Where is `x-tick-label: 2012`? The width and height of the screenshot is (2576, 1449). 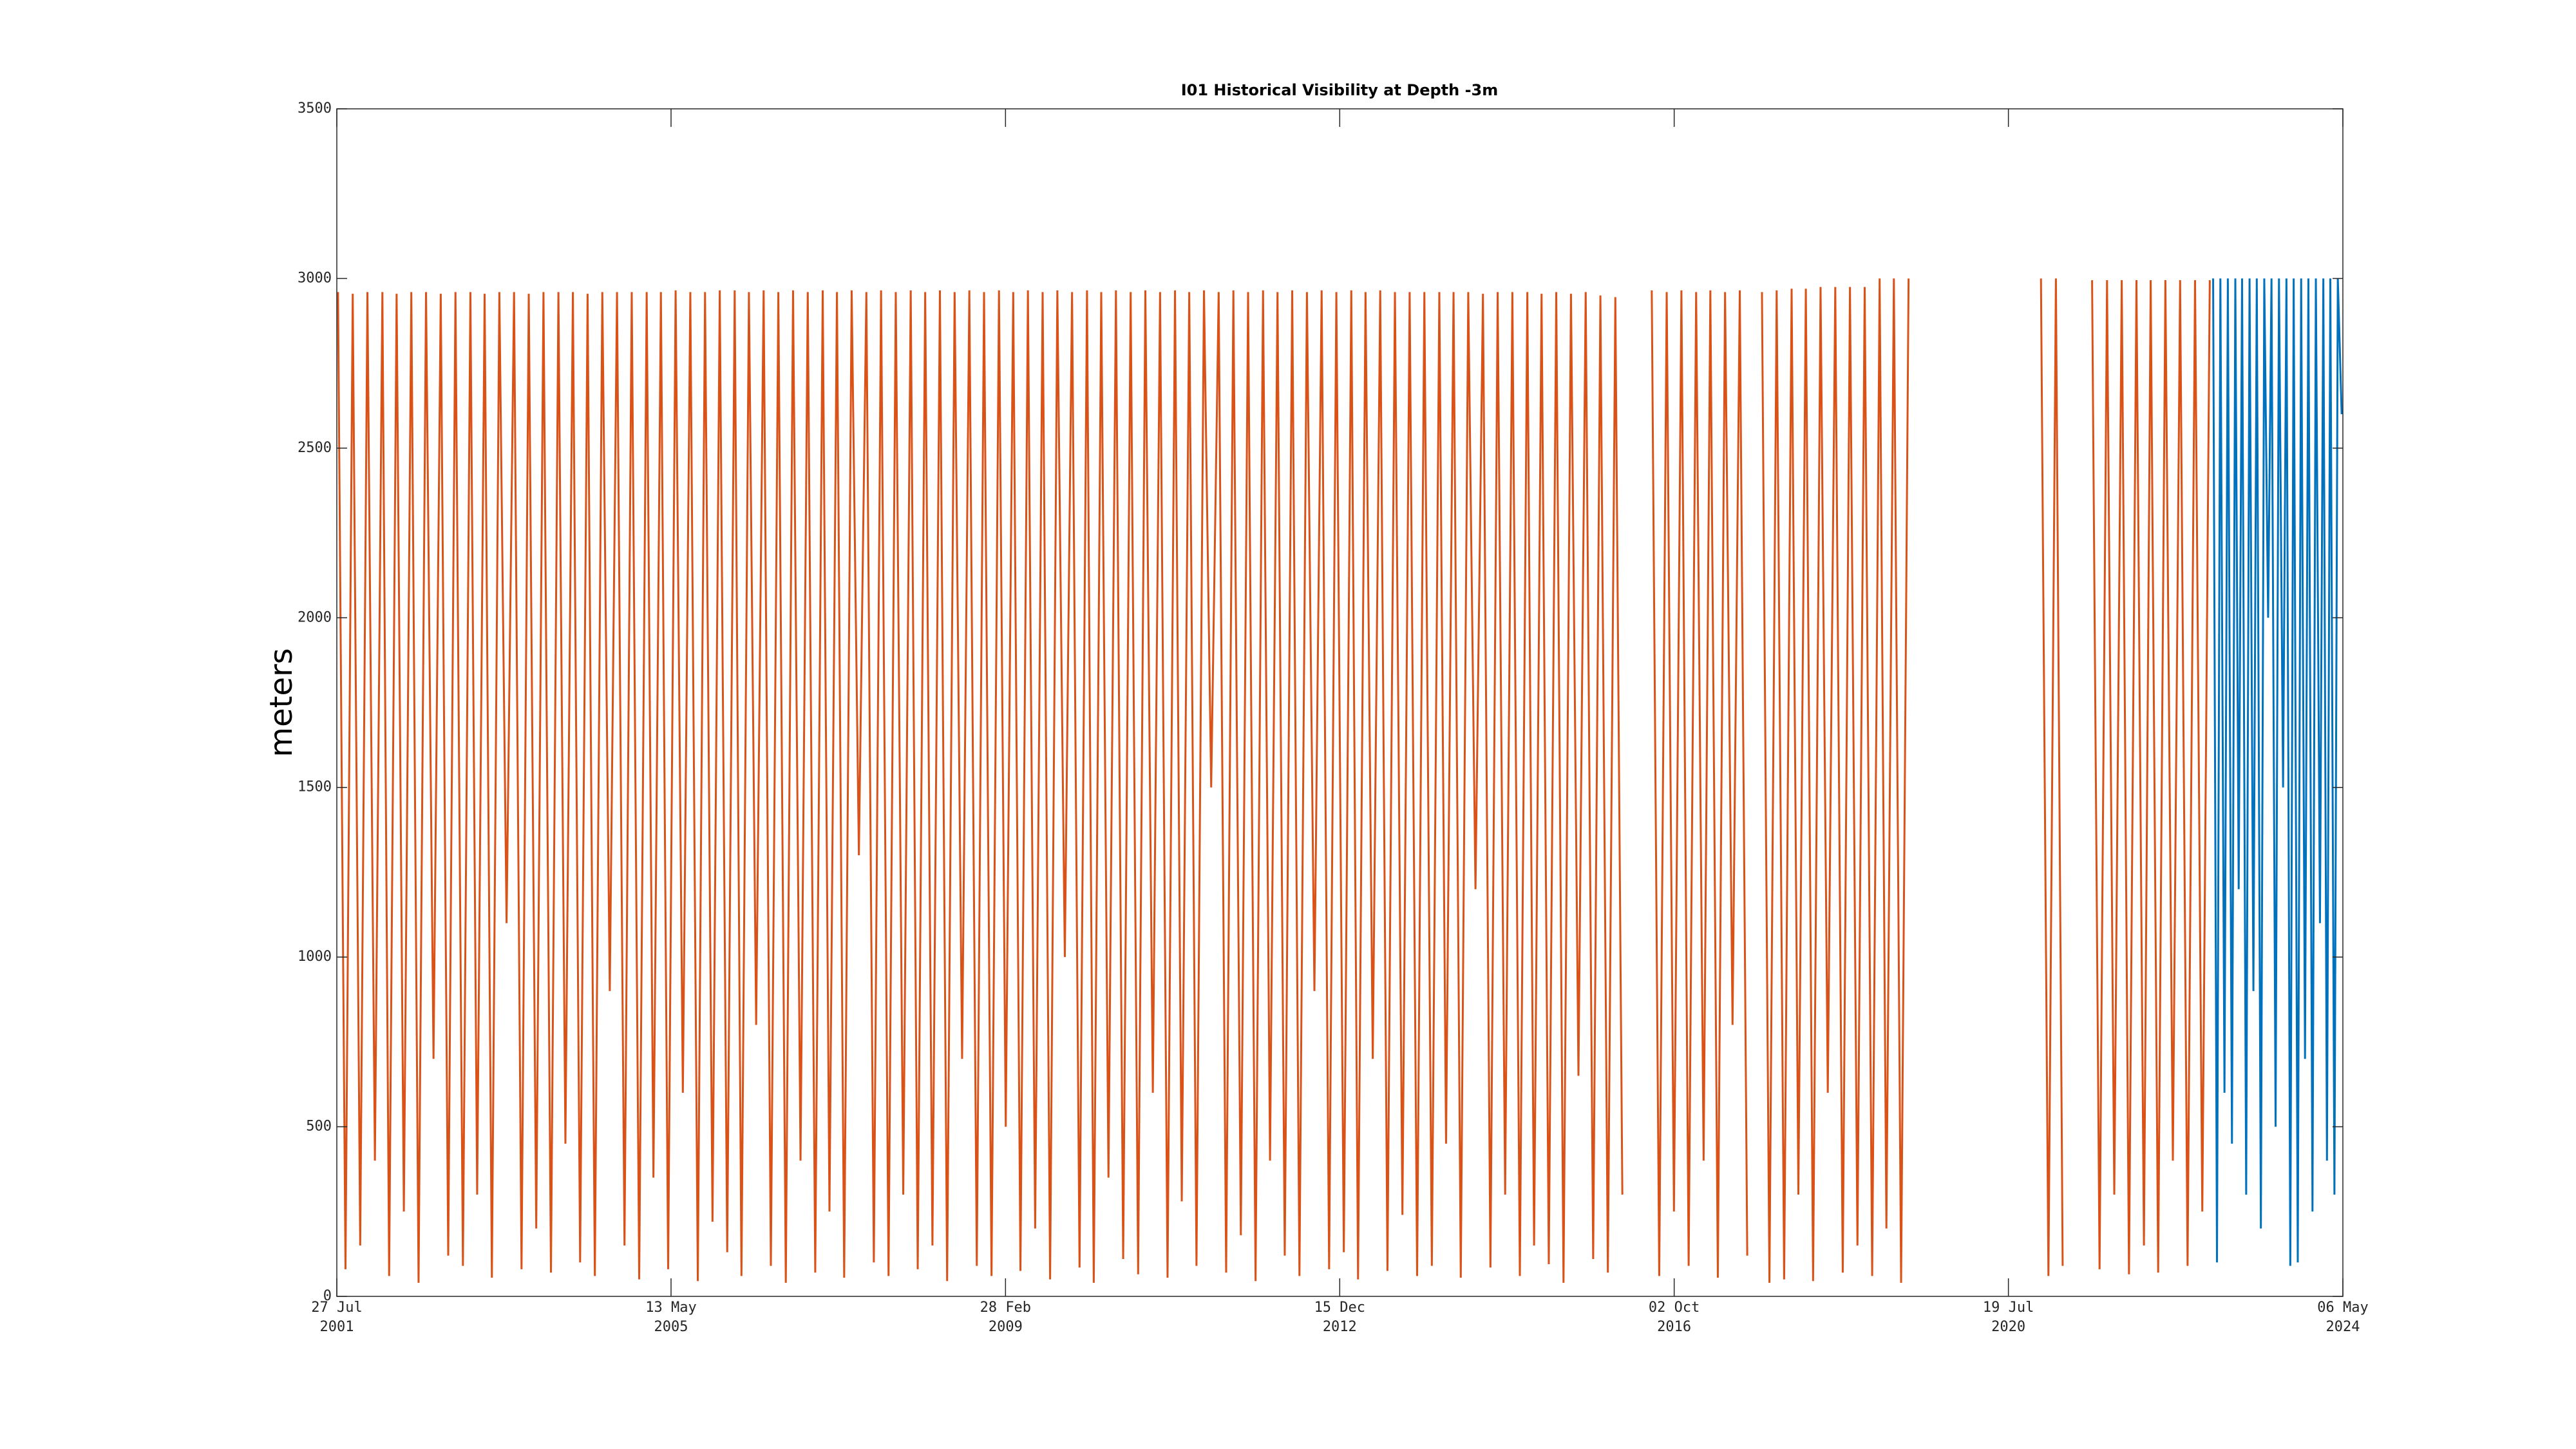 x-tick-label: 2012 is located at coordinates (1340, 1327).